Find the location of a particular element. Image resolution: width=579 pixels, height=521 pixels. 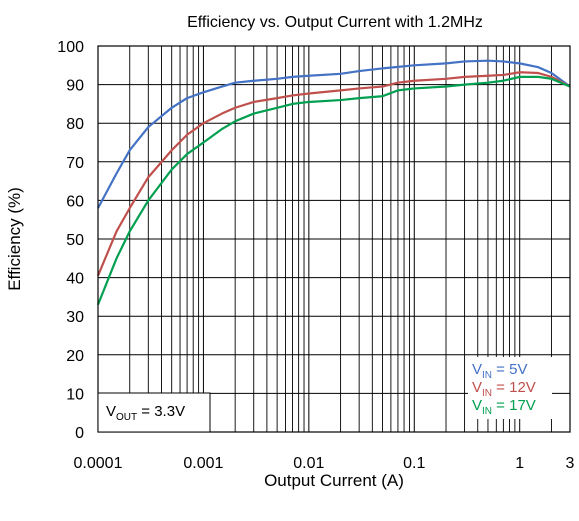

y-tick-labels: 0 10 20 30 40 50 60 70 80 90 100 is located at coordinates (70, 240).